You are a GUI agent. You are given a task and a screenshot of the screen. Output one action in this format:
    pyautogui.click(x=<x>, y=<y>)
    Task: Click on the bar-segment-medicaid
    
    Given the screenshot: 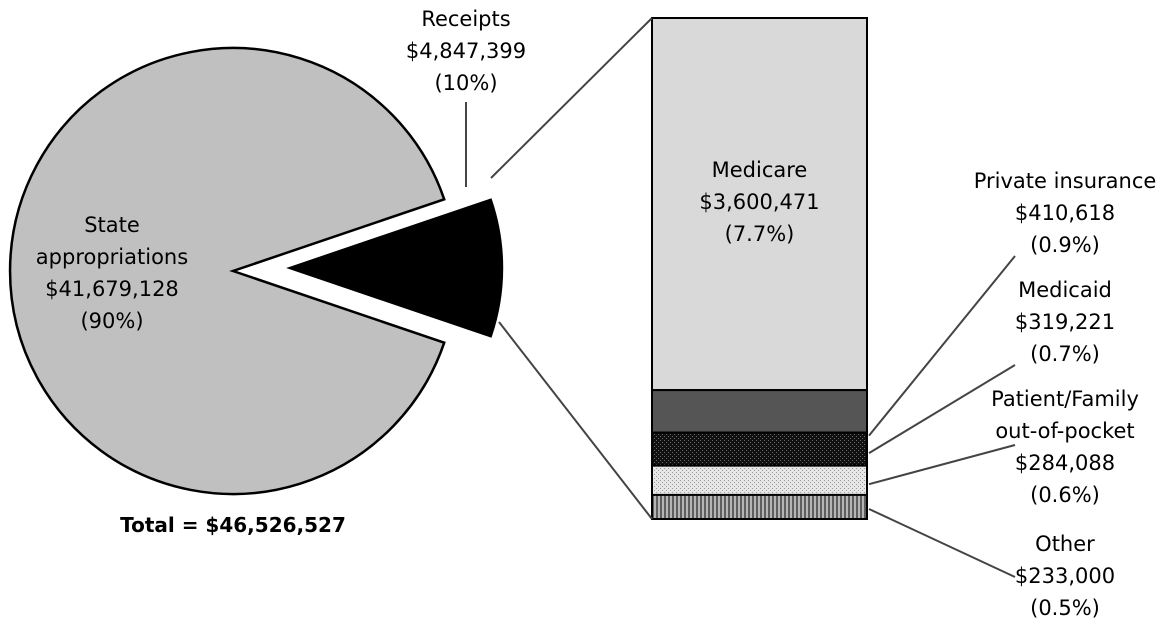 What is the action you would take?
    pyautogui.click(x=759, y=449)
    